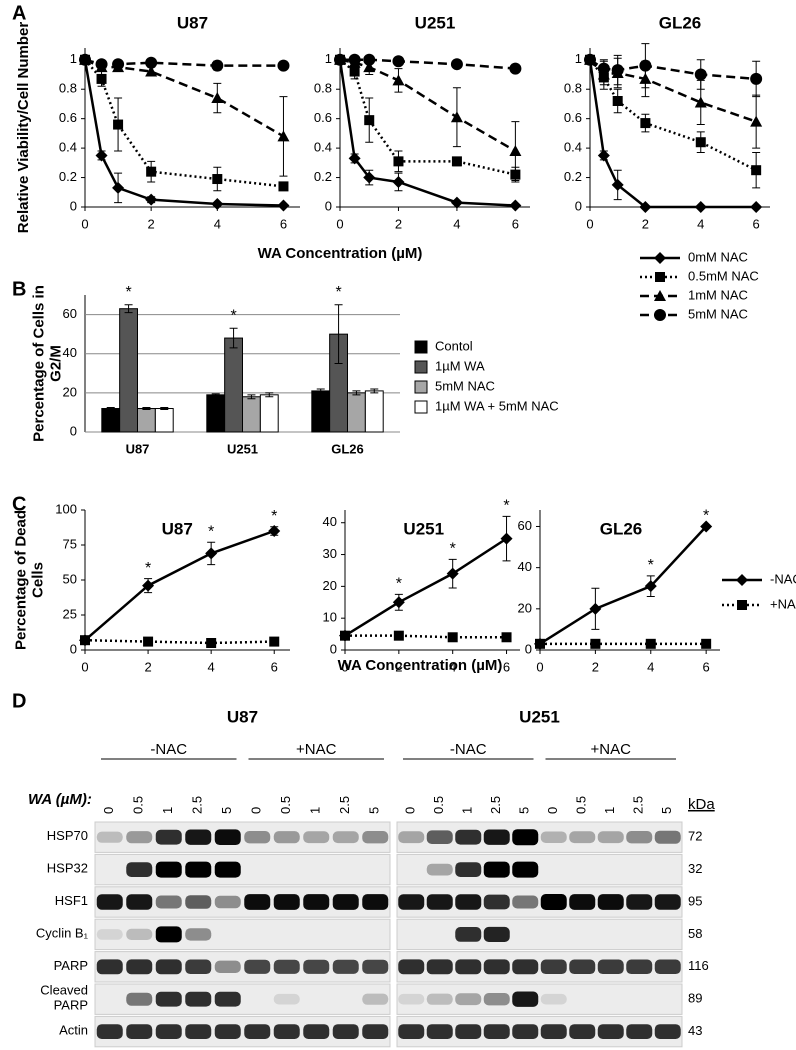 The image size is (796, 1050). Describe the element at coordinates (60, 799) in the screenshot. I see `dose-label: WA (µM):` at that location.